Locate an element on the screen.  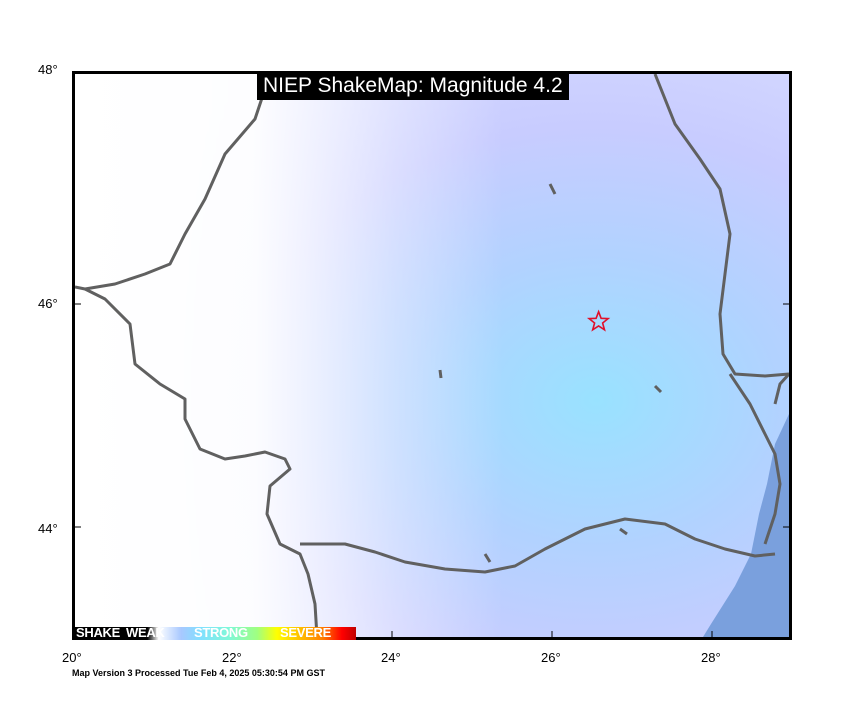
lon-tick-26: 26° is located at coordinates (551, 657).